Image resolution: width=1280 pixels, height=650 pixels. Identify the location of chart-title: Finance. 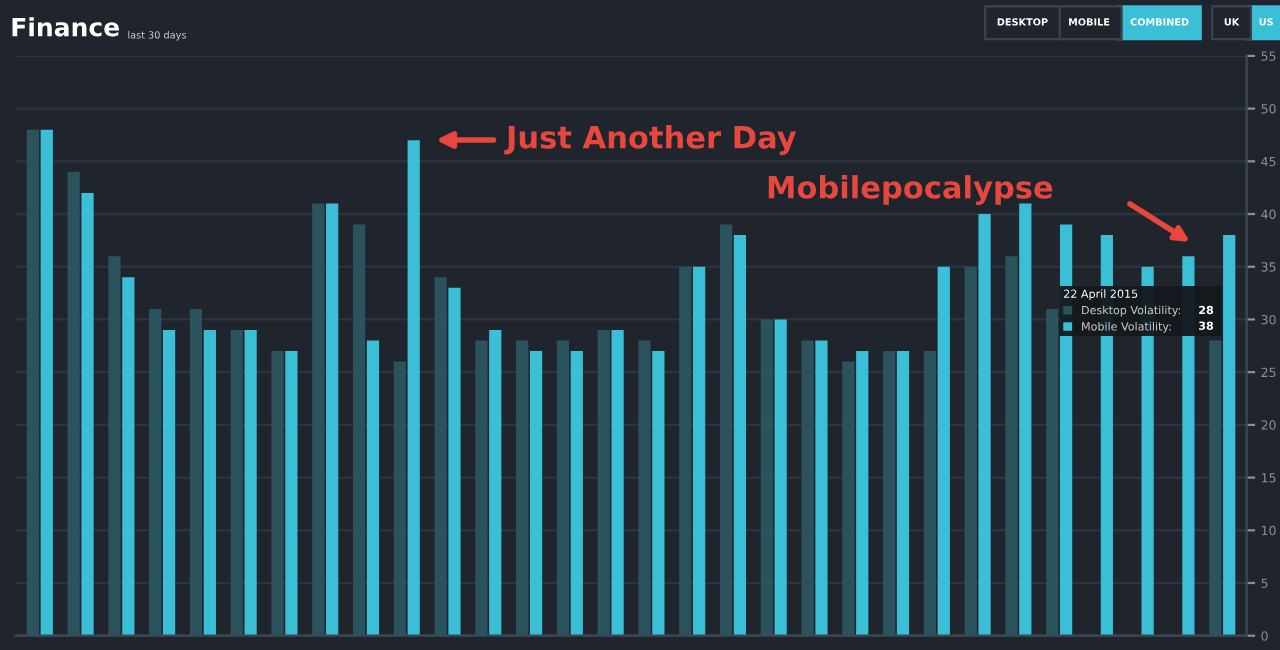
(65, 27).